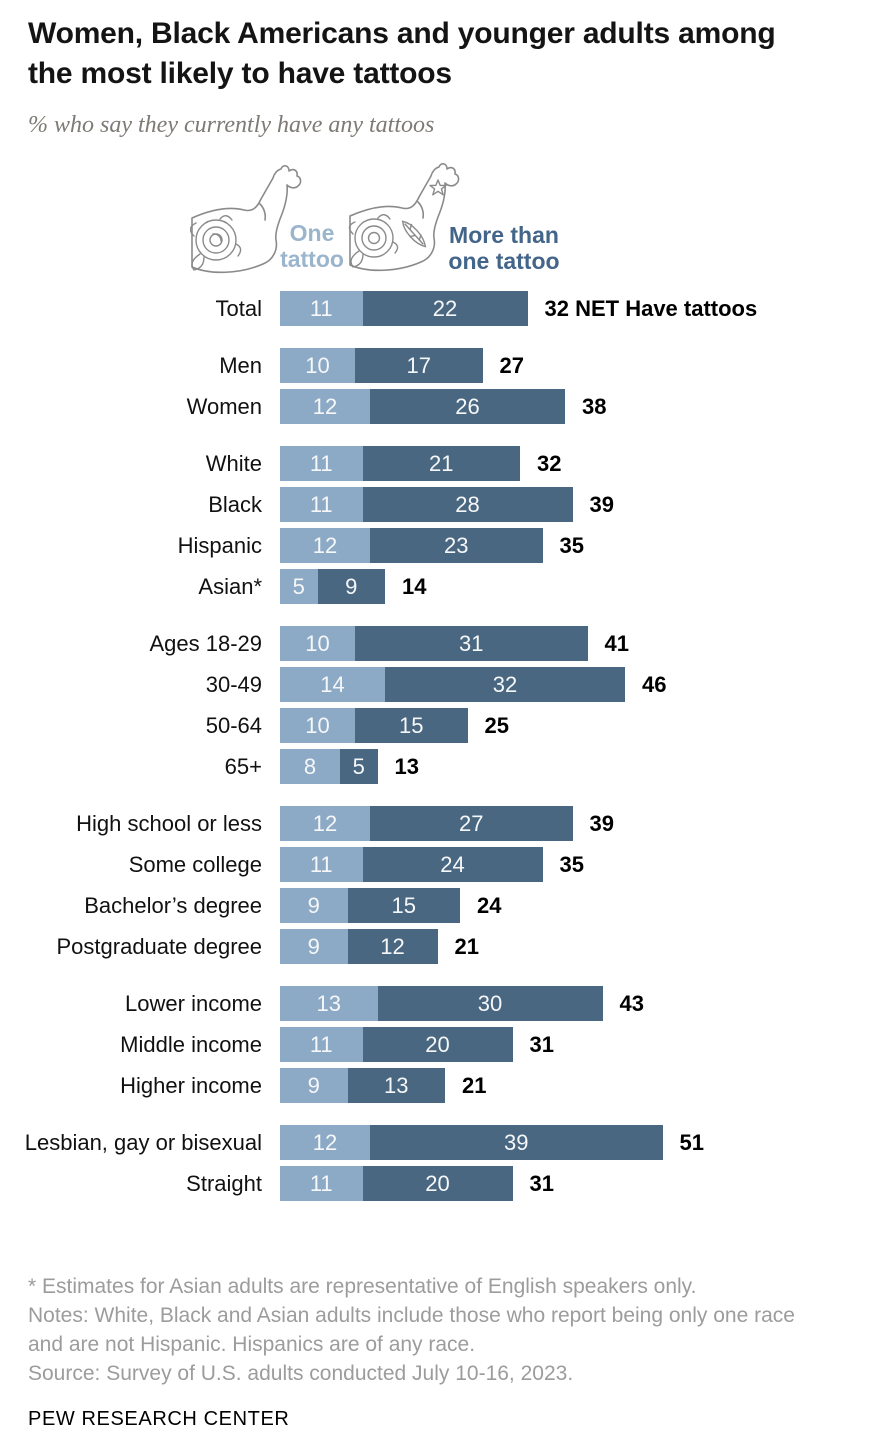  I want to click on bar-row: Some college 11 24 35, so click(446, 864).